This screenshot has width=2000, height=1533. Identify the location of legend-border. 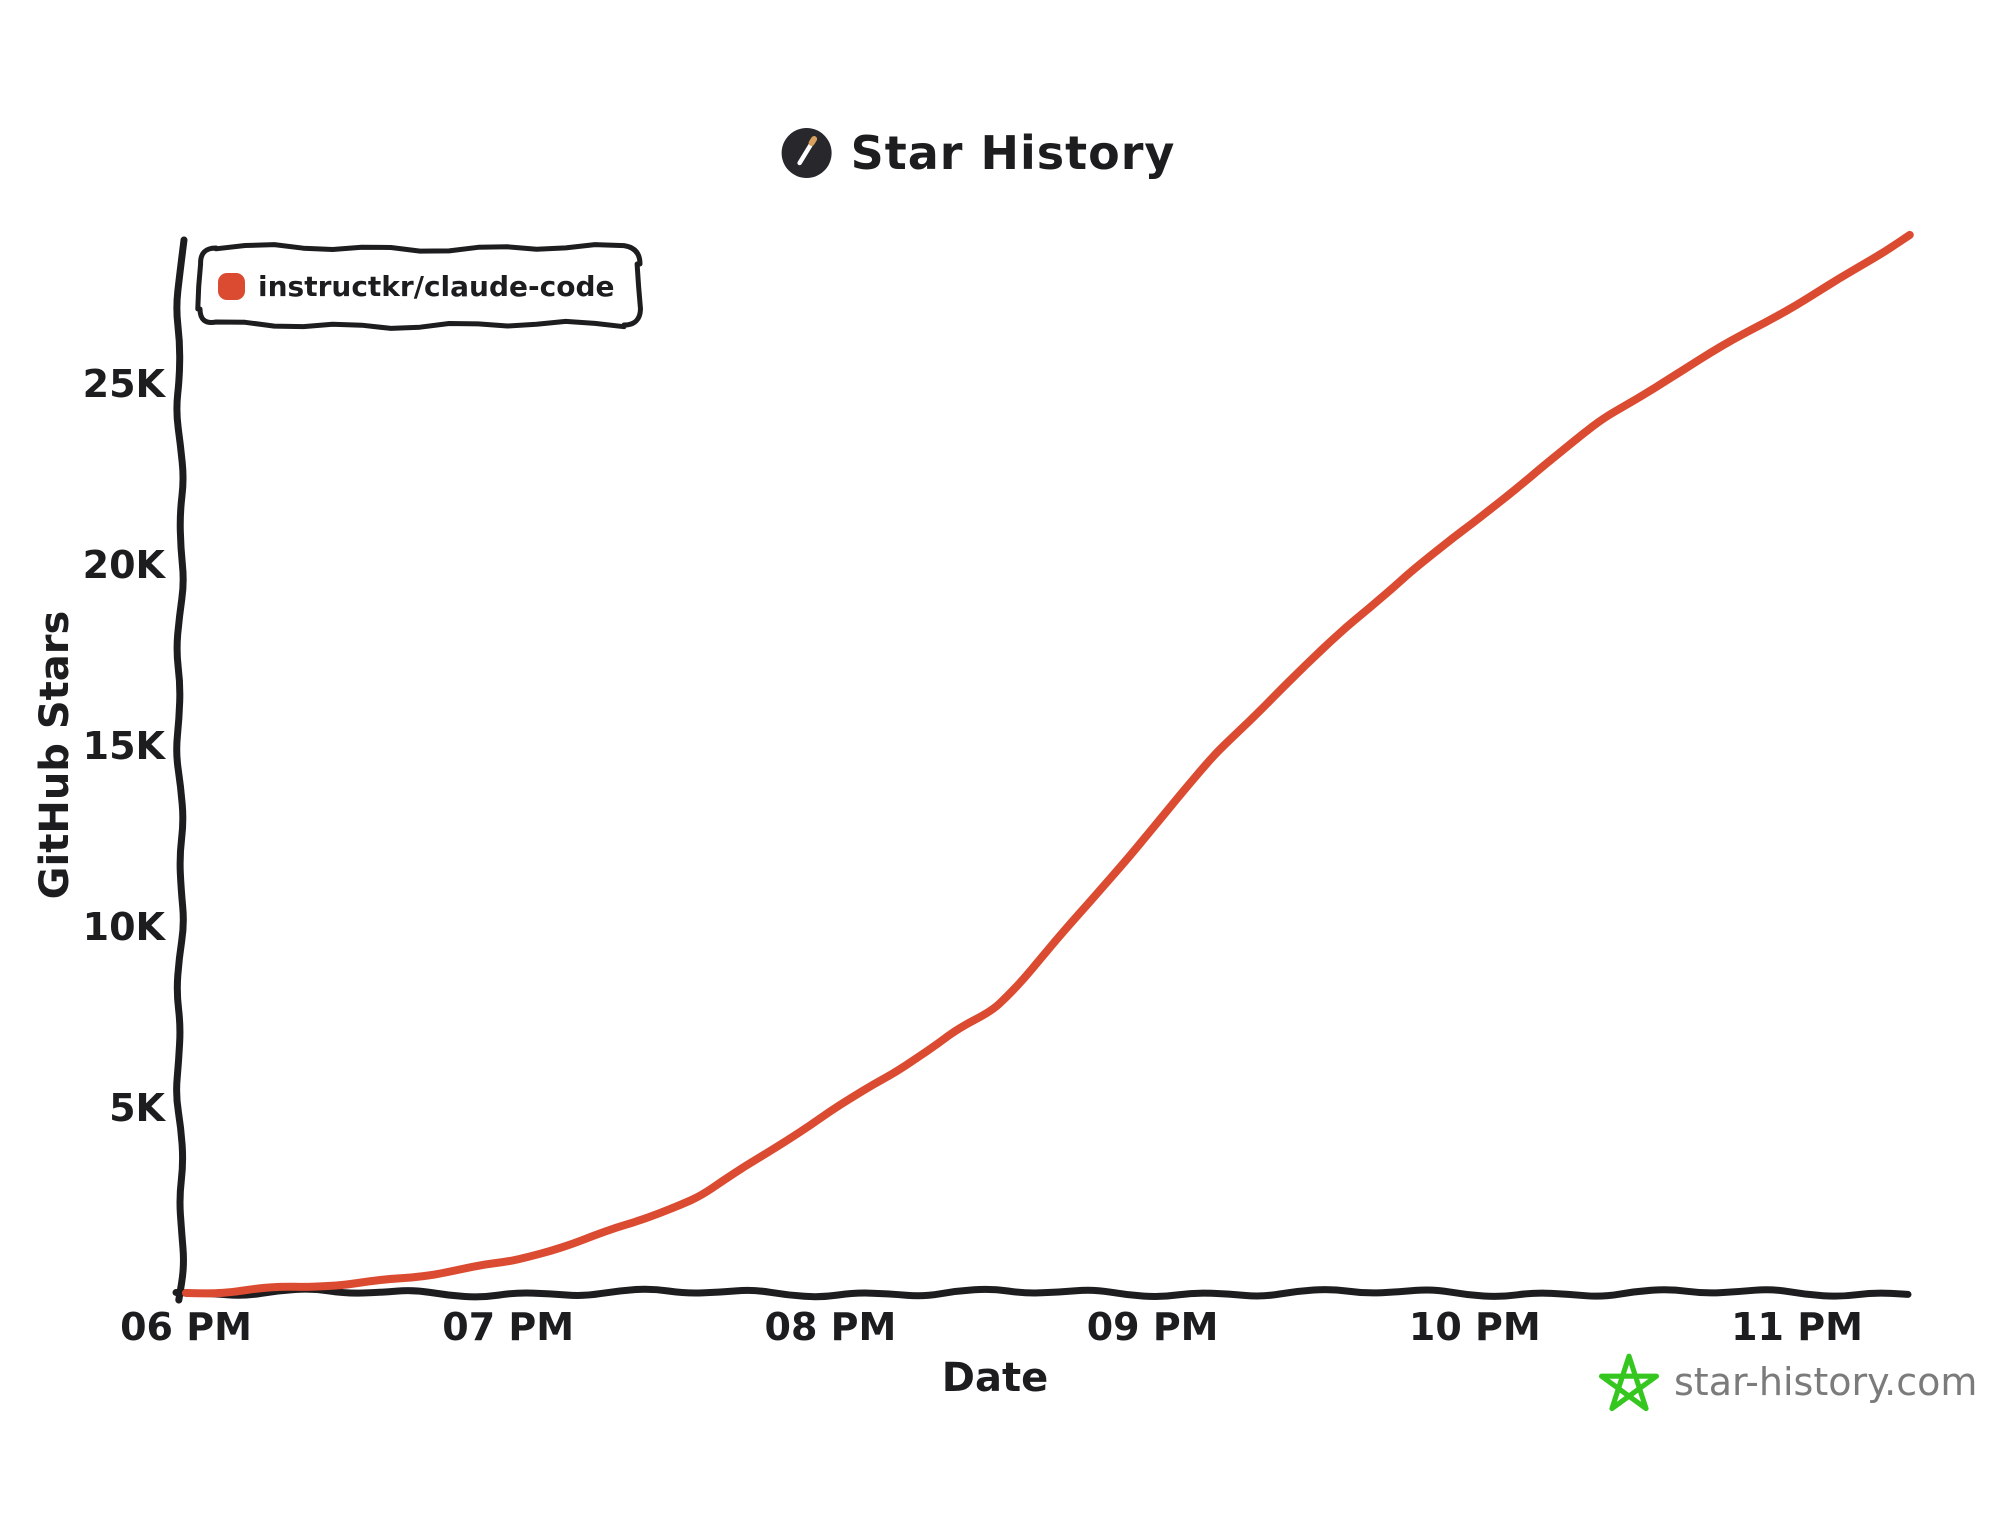
(419, 286).